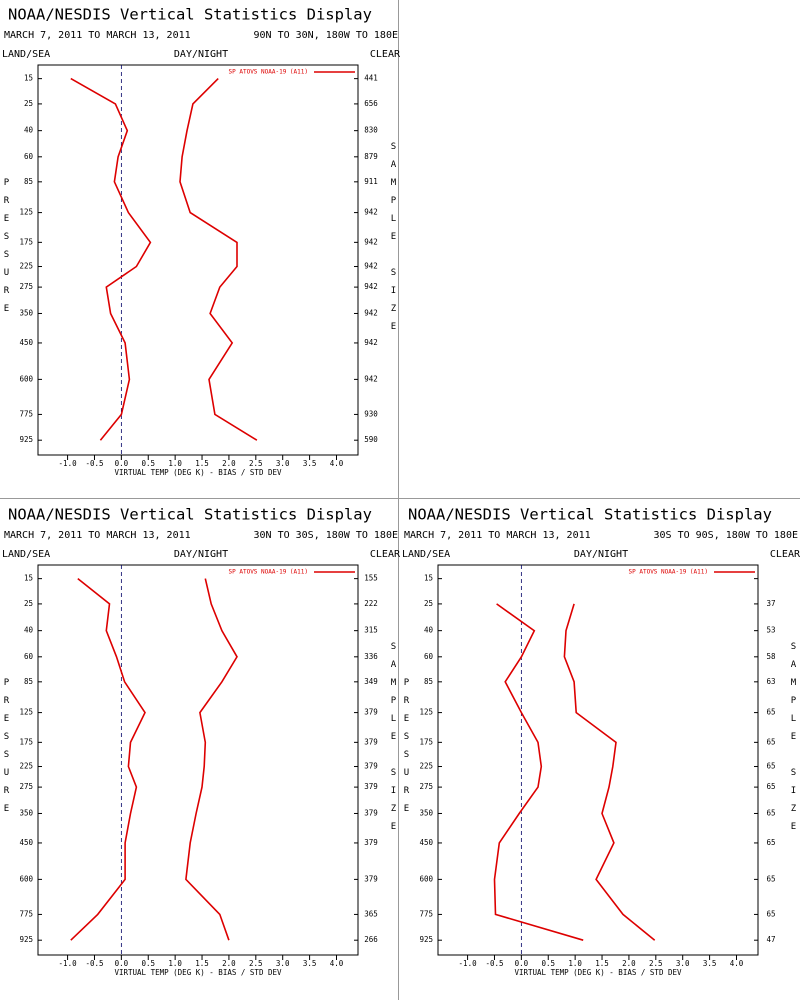  What do you see at coordinates (371, 439) in the screenshot?
I see `sample-size-label: 590` at bounding box center [371, 439].